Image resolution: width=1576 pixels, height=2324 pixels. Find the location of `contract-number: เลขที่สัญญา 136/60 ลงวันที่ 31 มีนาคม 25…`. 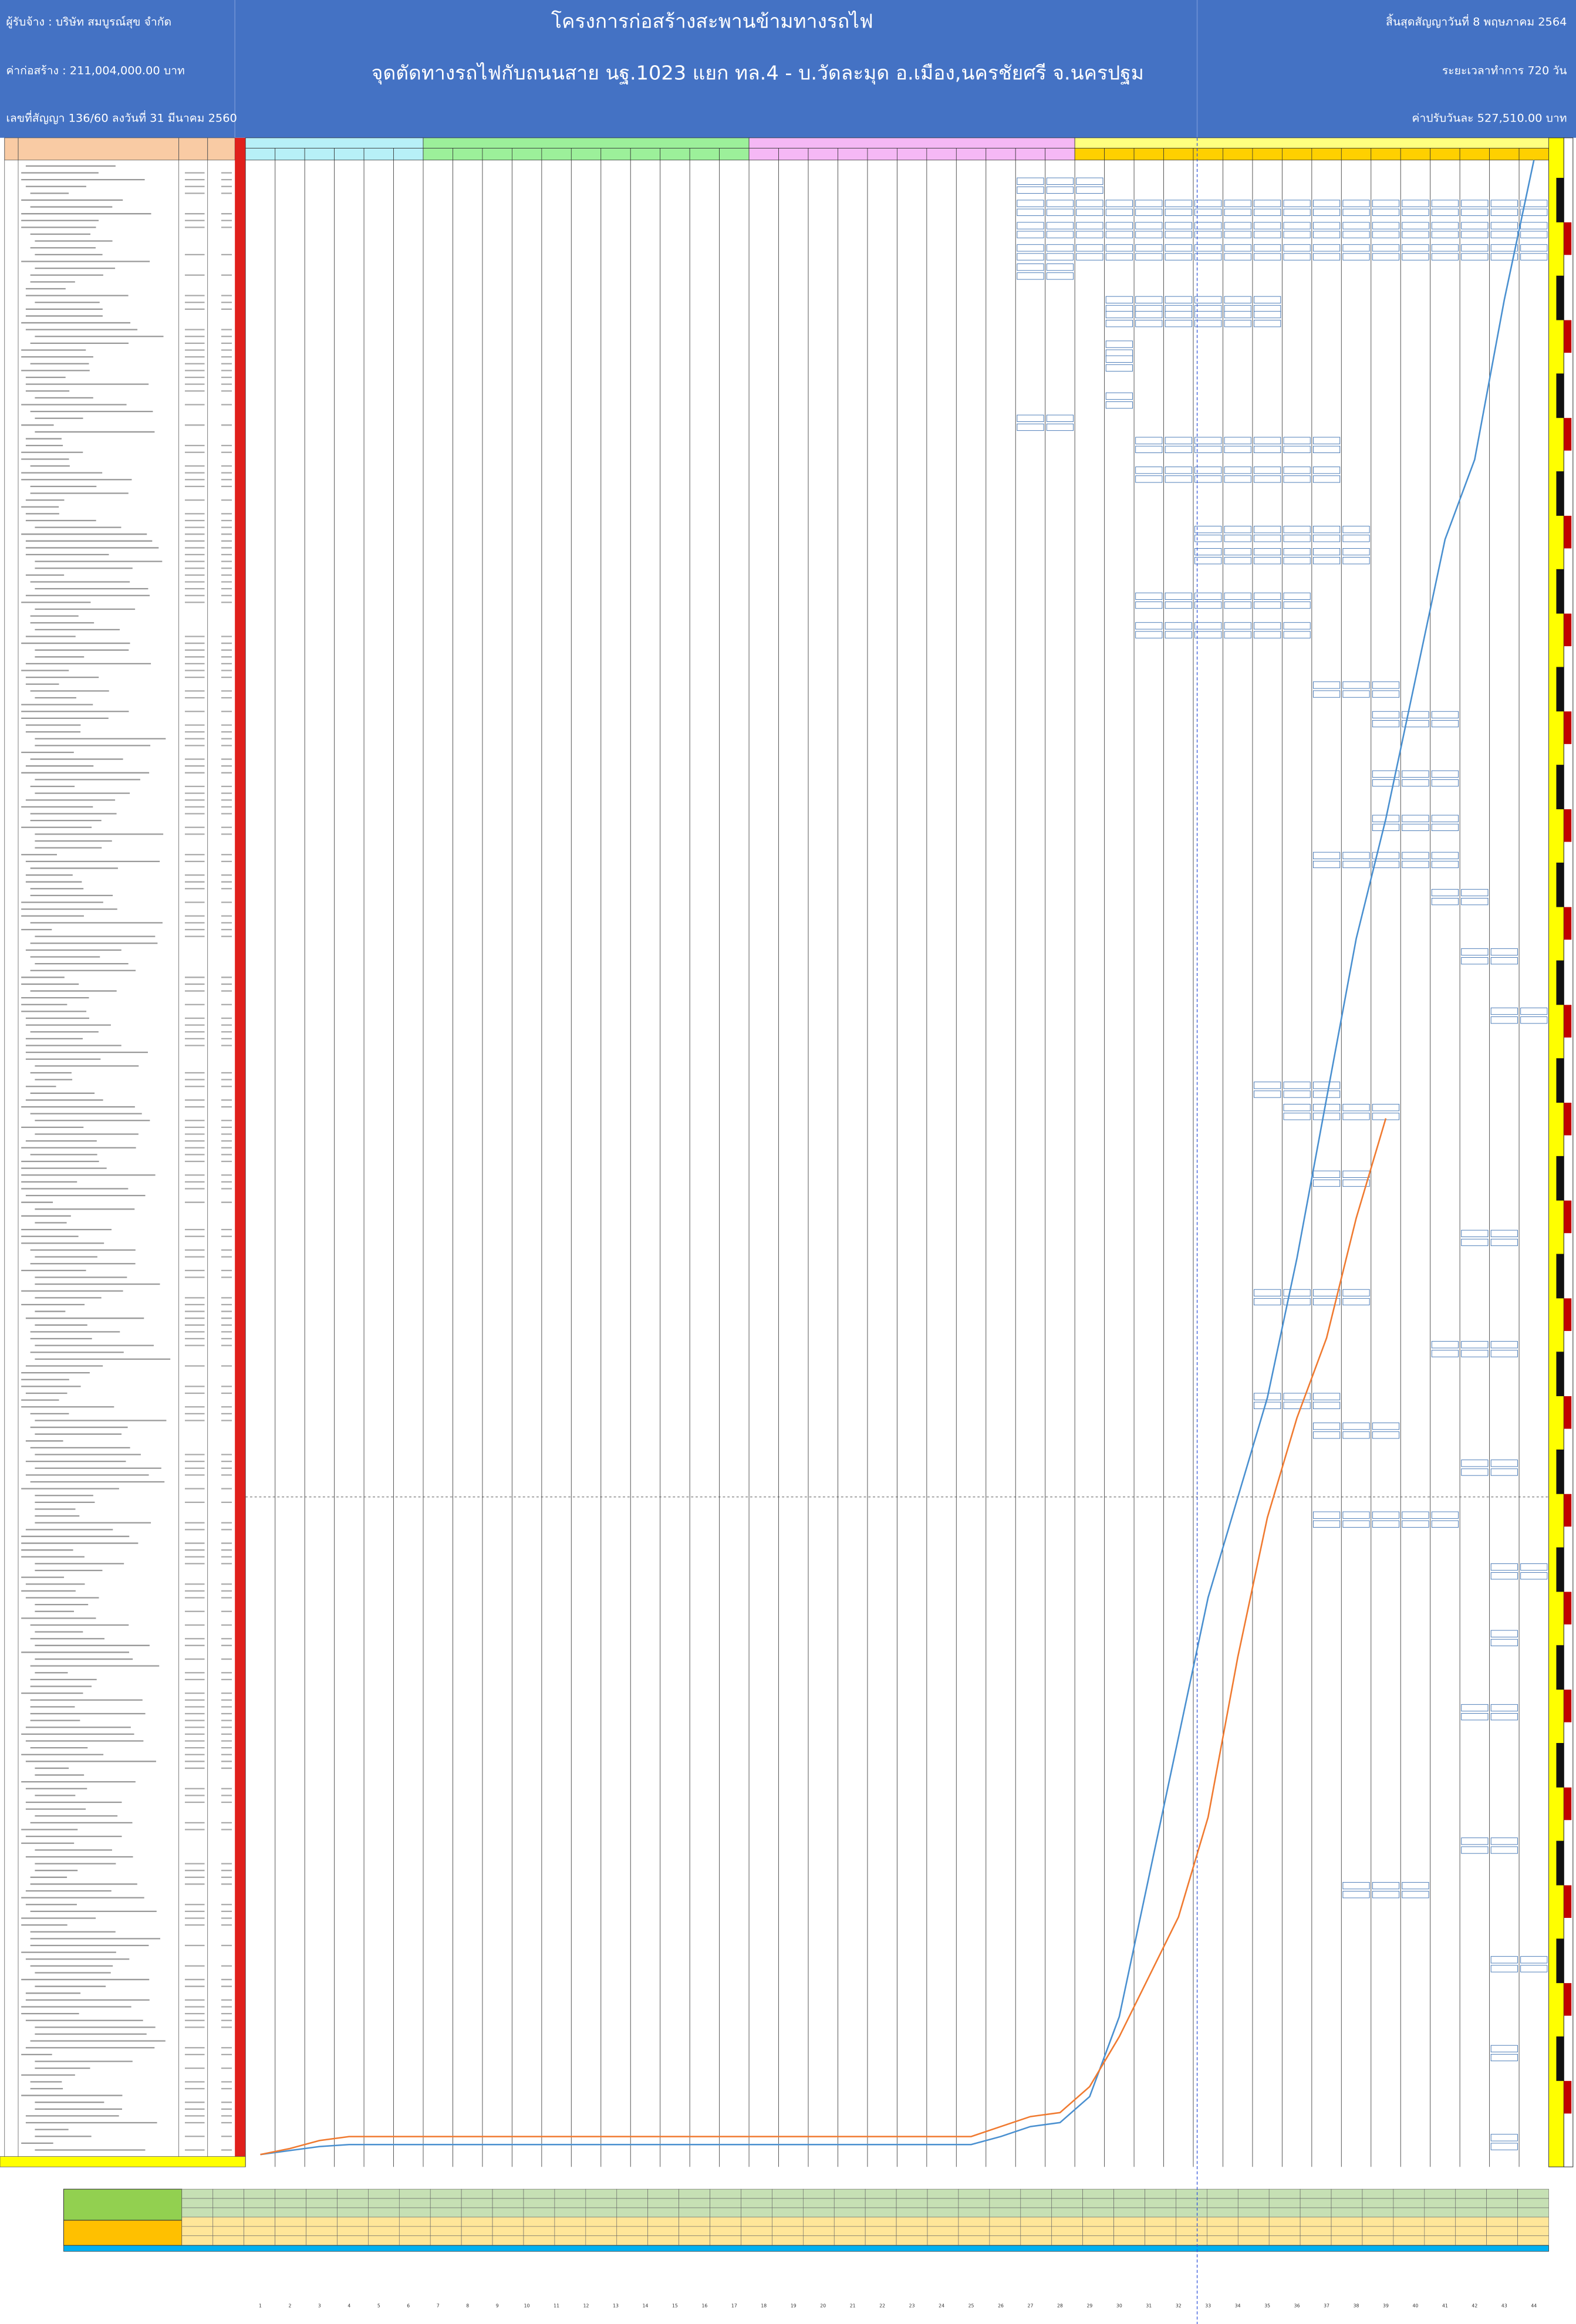

contract-number: เลขที่สัญญา 136/60 ลงวันที่ 31 มีนาคม 25… is located at coordinates (121, 117).